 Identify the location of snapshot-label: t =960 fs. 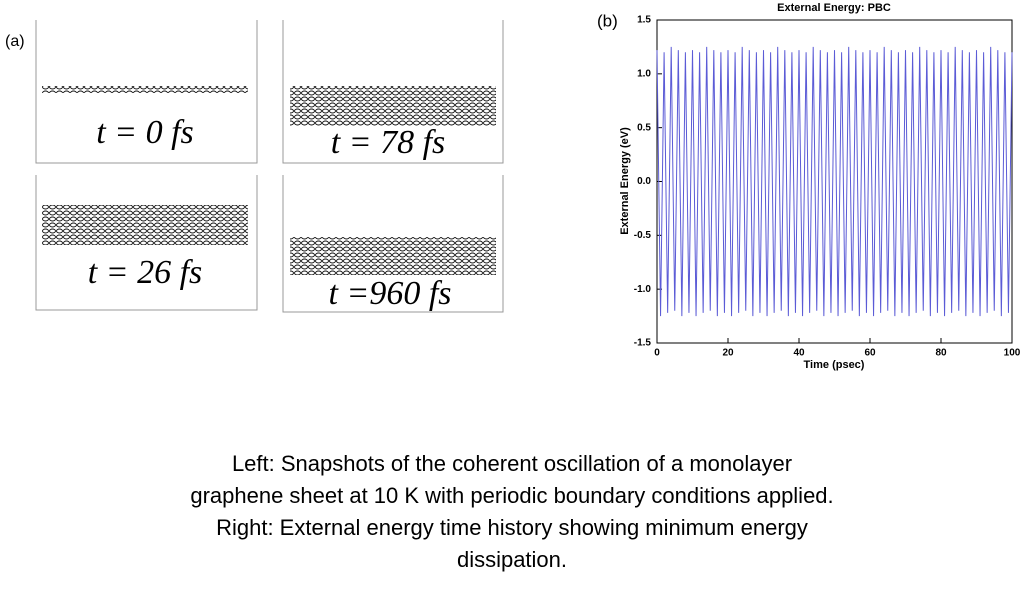
(389, 293).